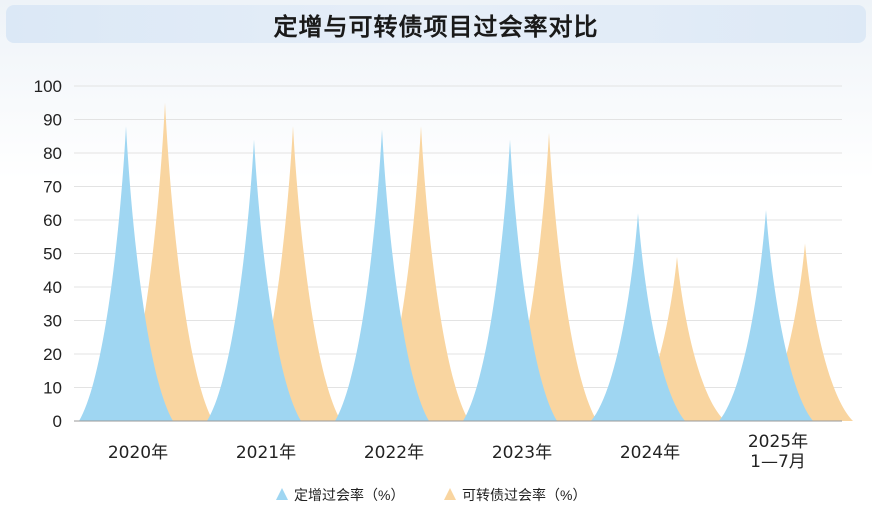  I want to click on y-tick-label: 0, so click(57, 421).